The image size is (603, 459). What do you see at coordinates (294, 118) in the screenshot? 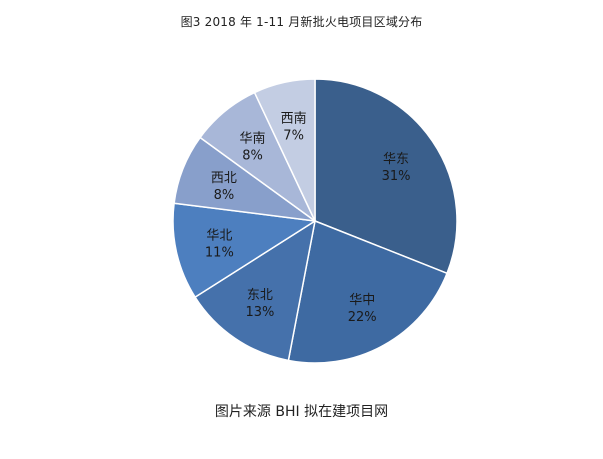
I see `slice-label-name-southwest: 西南` at bounding box center [294, 118].